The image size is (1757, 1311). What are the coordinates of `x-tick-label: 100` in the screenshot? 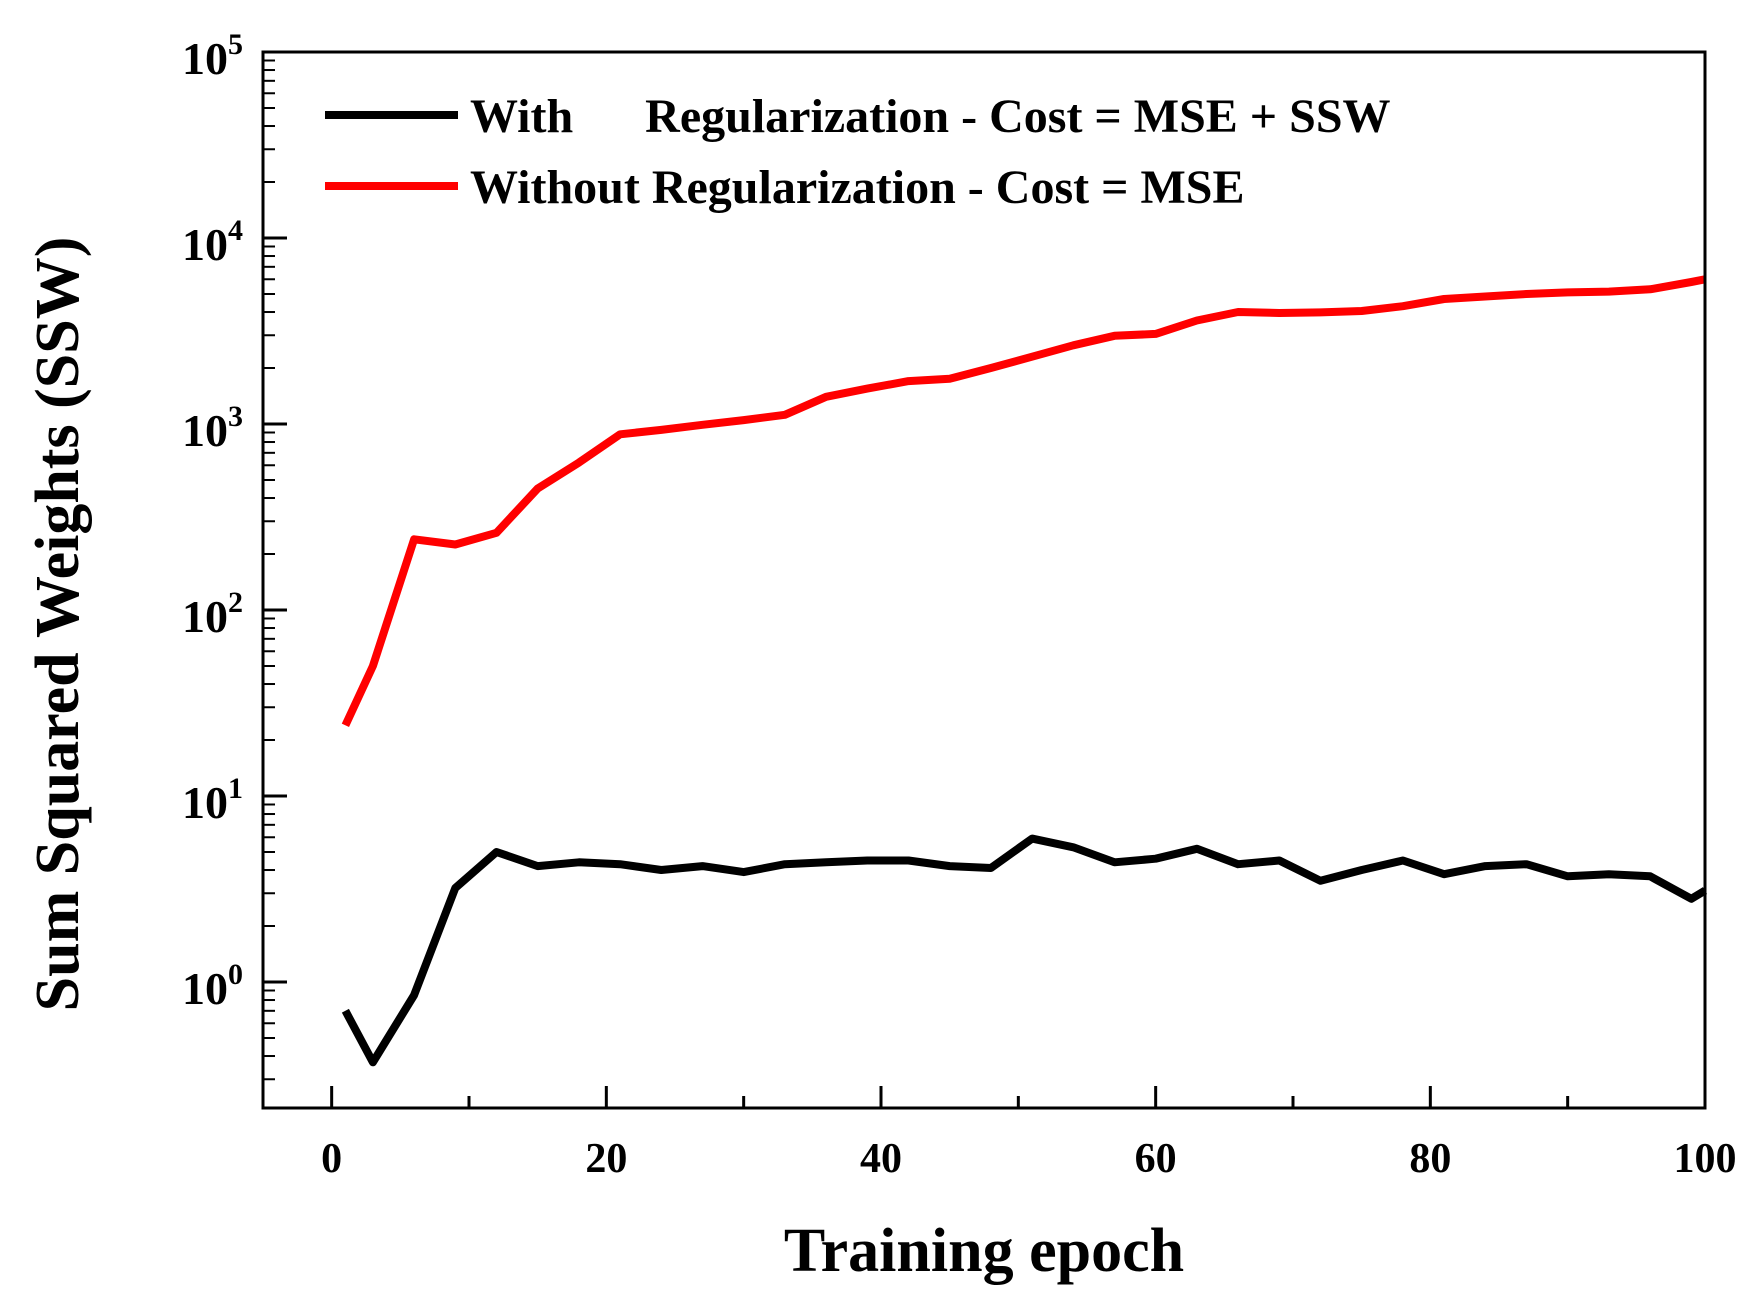 It's located at (1705, 1159).